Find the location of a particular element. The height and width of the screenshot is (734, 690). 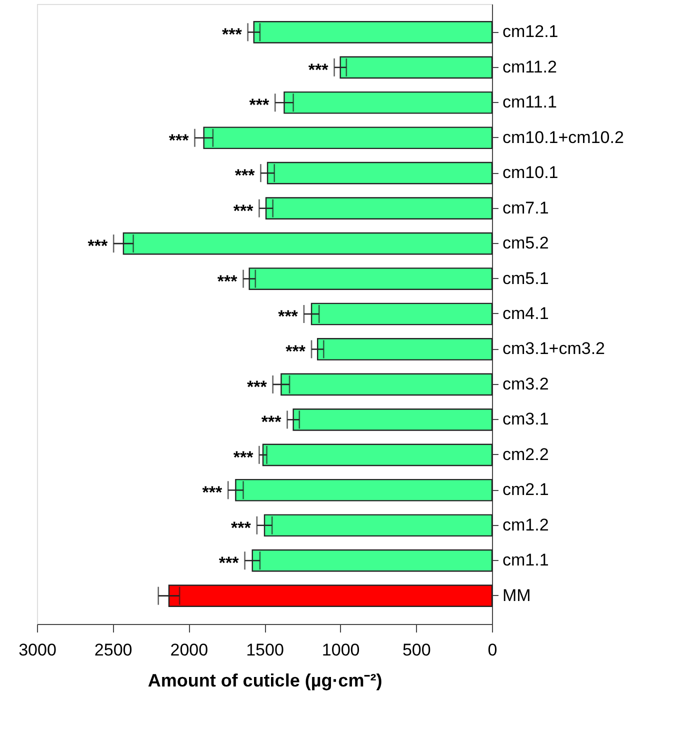

y-tick-label: cm10.1+cm10.2 is located at coordinates (563, 137).